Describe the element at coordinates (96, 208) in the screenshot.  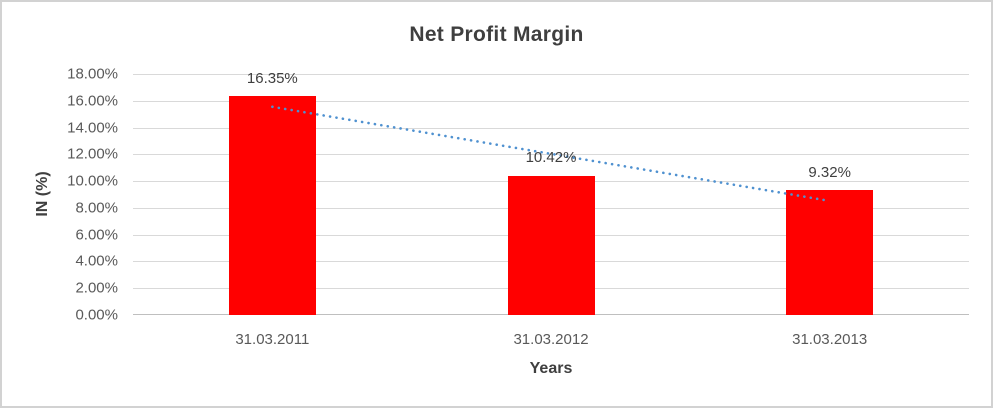
I see `y-tick-label: 8.00%` at that location.